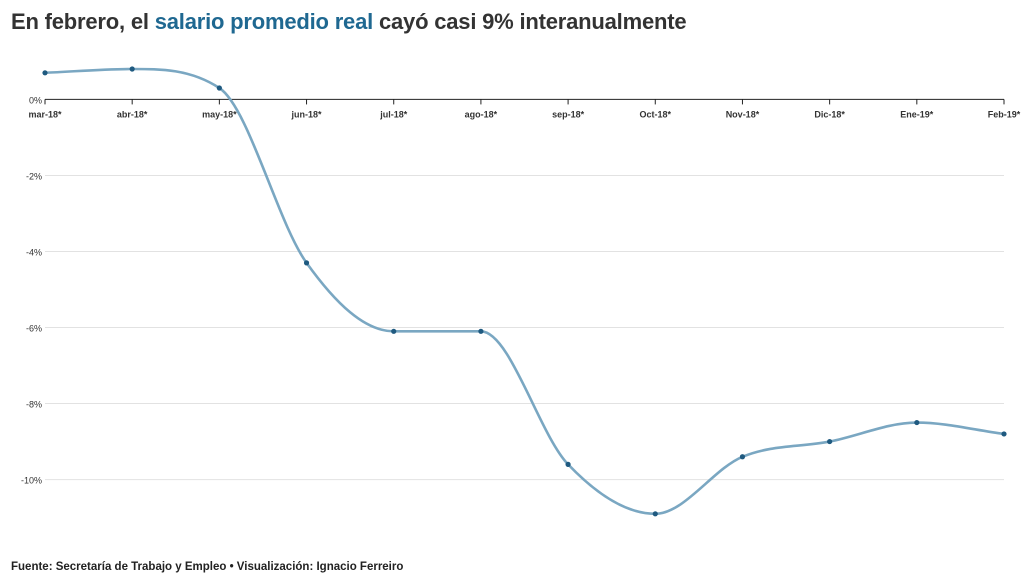 Image resolution: width=1024 pixels, height=576 pixels. Describe the element at coordinates (656, 114) in the screenshot. I see `x-tick-label: Oct-18*` at that location.